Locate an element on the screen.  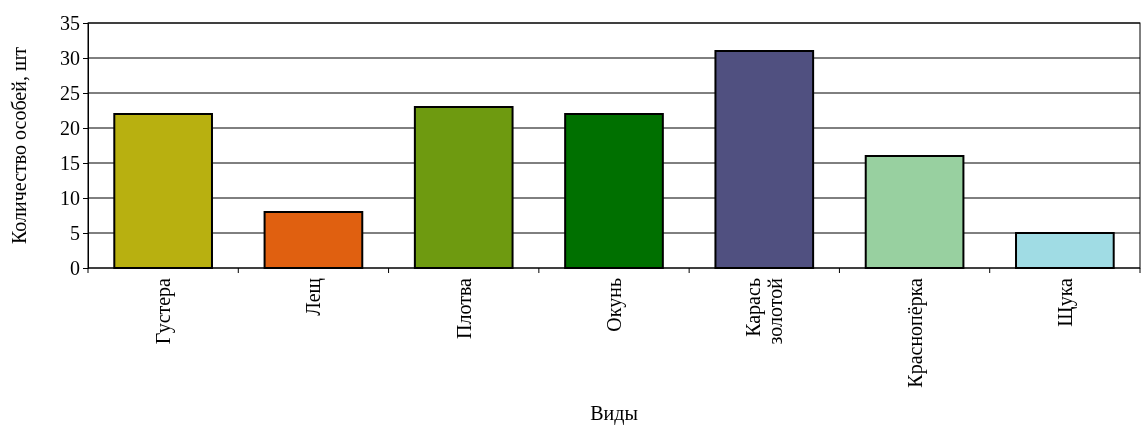
y-axis-title: Количество особей, шт is located at coordinates (19, 145).